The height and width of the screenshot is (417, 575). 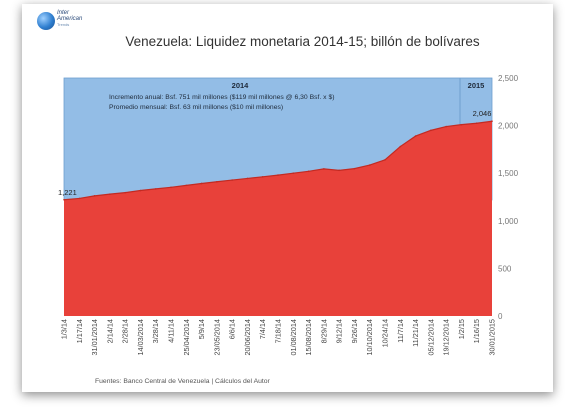 I want to click on x-tick-label: 01/08/2014, so click(x=293, y=337).